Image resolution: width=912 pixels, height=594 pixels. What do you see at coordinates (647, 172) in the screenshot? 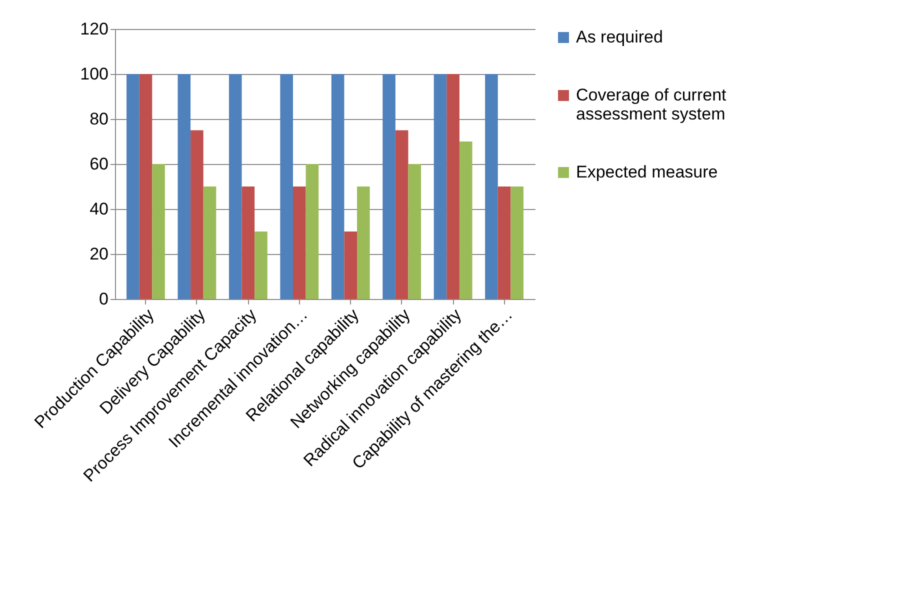
I see `legend-label: Expected measure` at bounding box center [647, 172].